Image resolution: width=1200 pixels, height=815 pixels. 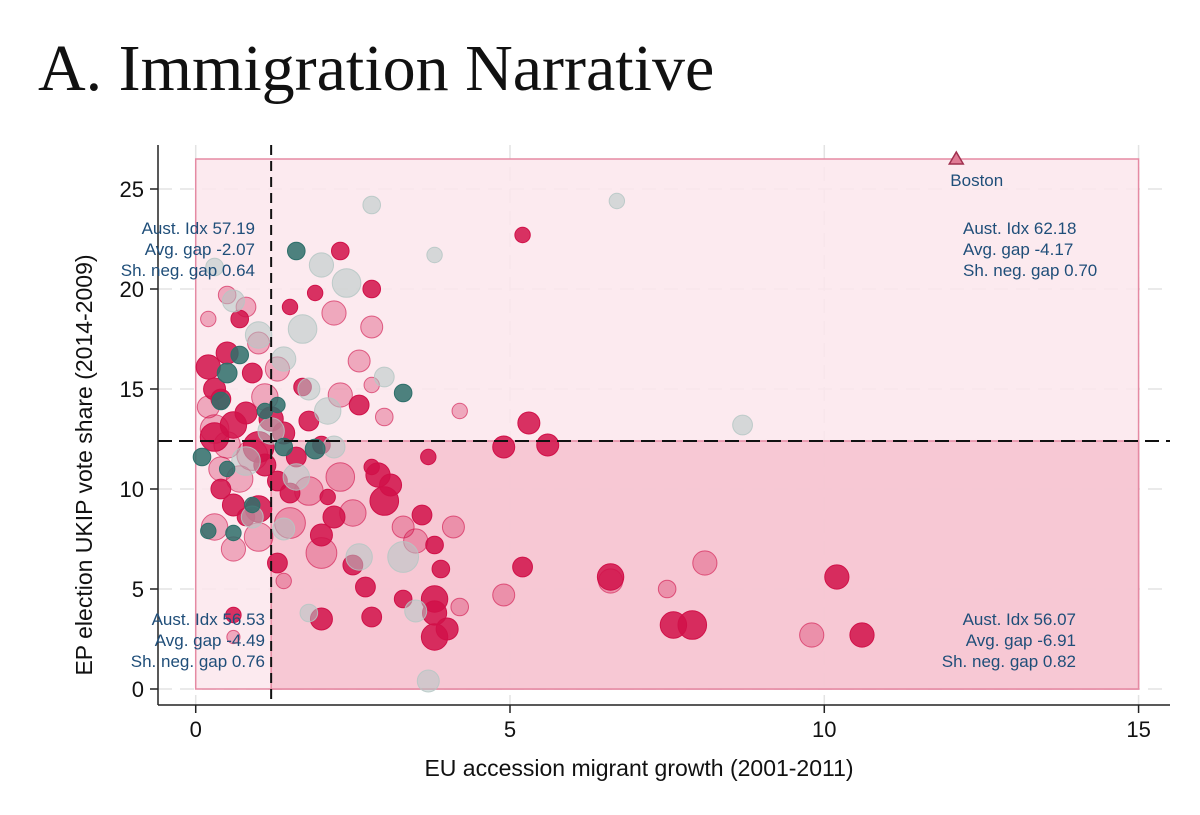 What do you see at coordinates (196, 729) in the screenshot?
I see `x-tick-label: 0` at bounding box center [196, 729].